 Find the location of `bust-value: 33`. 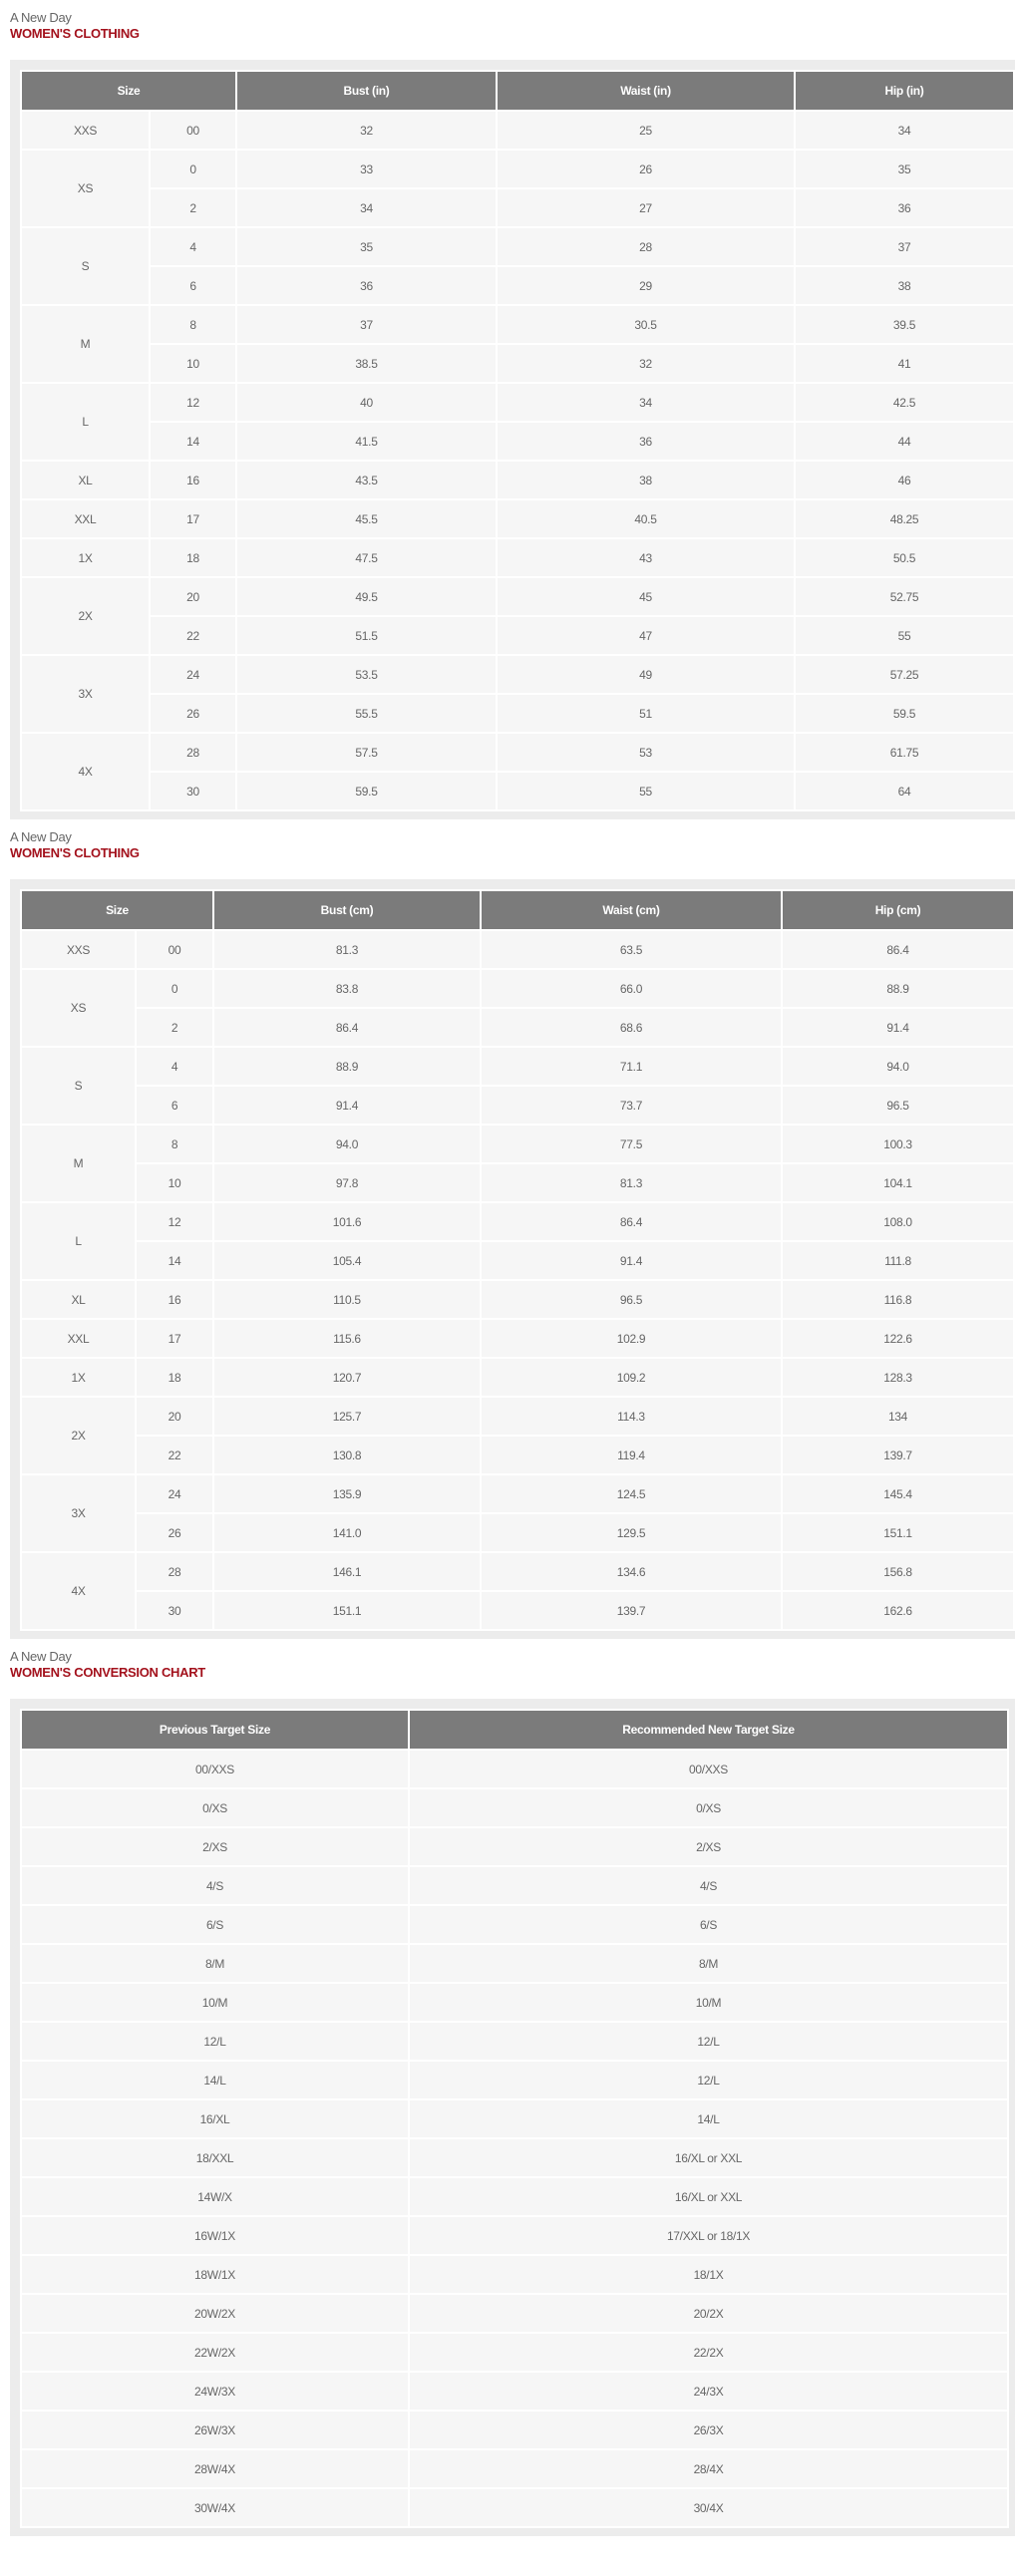

bust-value: 33 is located at coordinates (366, 169).